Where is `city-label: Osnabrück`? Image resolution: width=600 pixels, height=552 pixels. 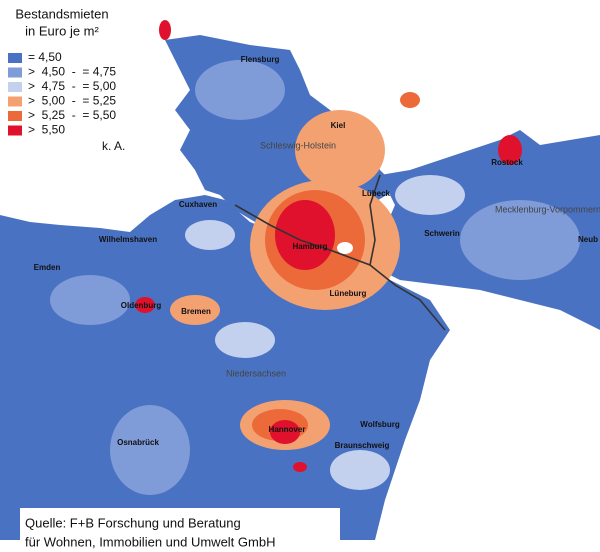
city-label: Osnabrück is located at coordinates (138, 442).